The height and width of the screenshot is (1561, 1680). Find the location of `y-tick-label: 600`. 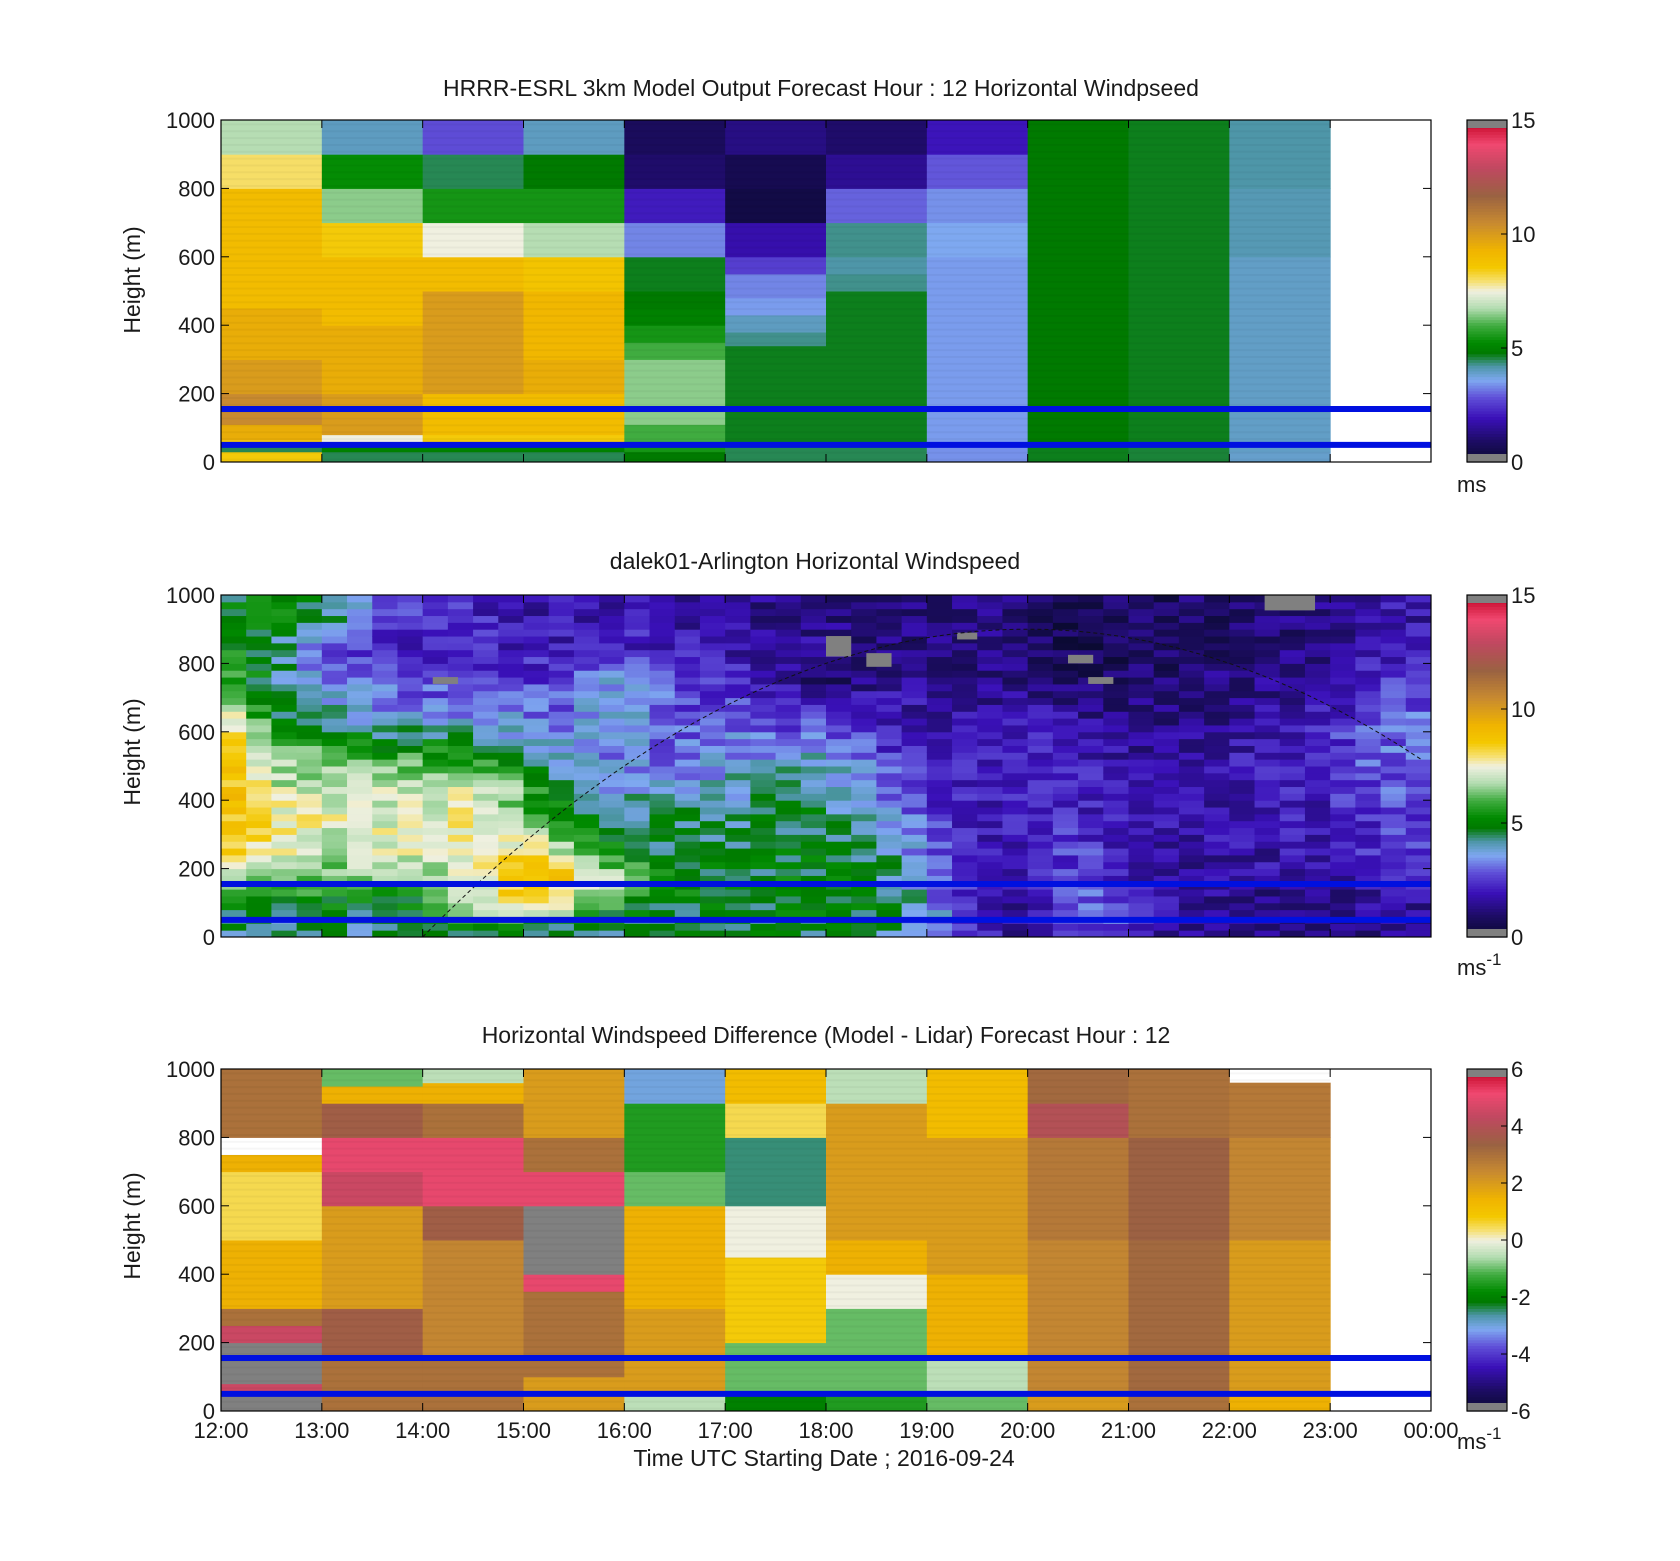

y-tick-label: 600 is located at coordinates (196, 732).